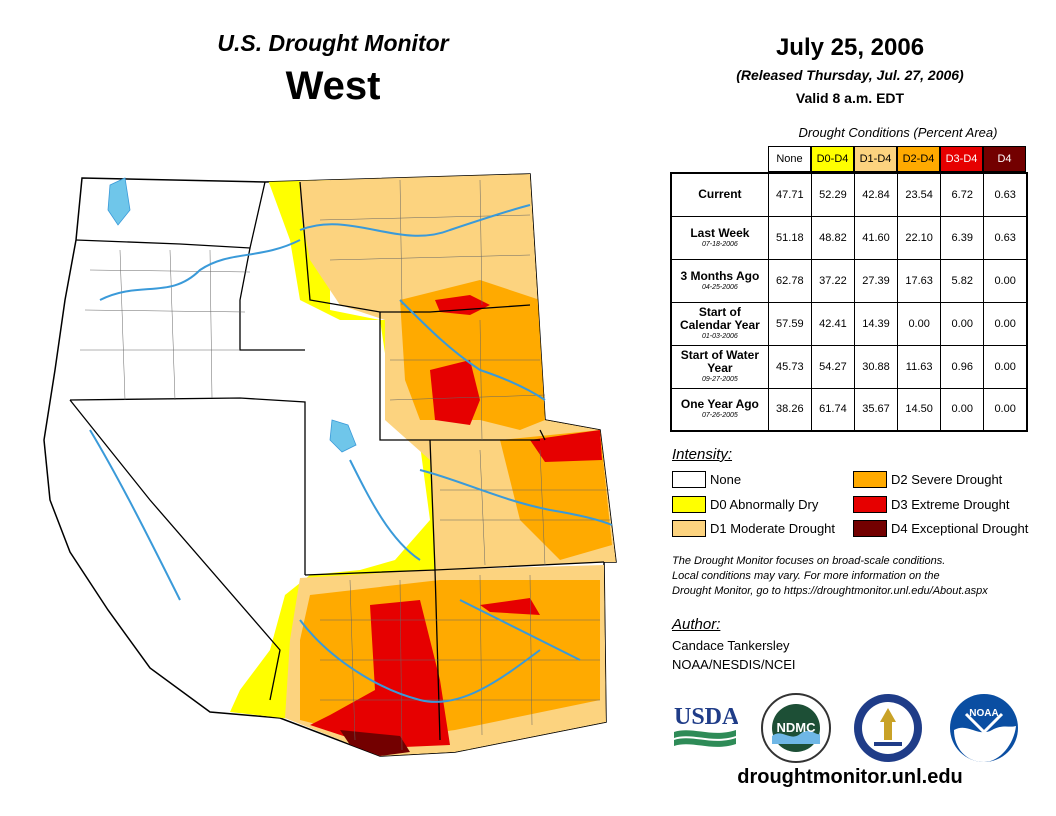  I want to click on col-header-d3-d4: D3-D4, so click(961, 159).